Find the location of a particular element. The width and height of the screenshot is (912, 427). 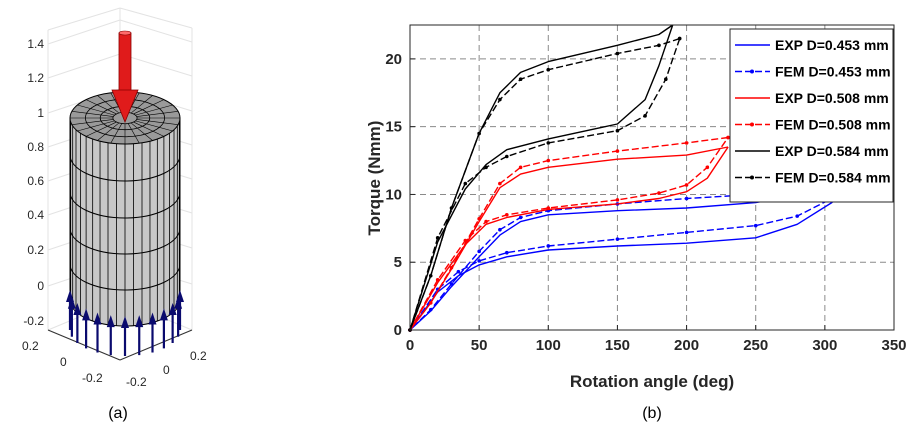

x-tick-label: 0 is located at coordinates (410, 345).